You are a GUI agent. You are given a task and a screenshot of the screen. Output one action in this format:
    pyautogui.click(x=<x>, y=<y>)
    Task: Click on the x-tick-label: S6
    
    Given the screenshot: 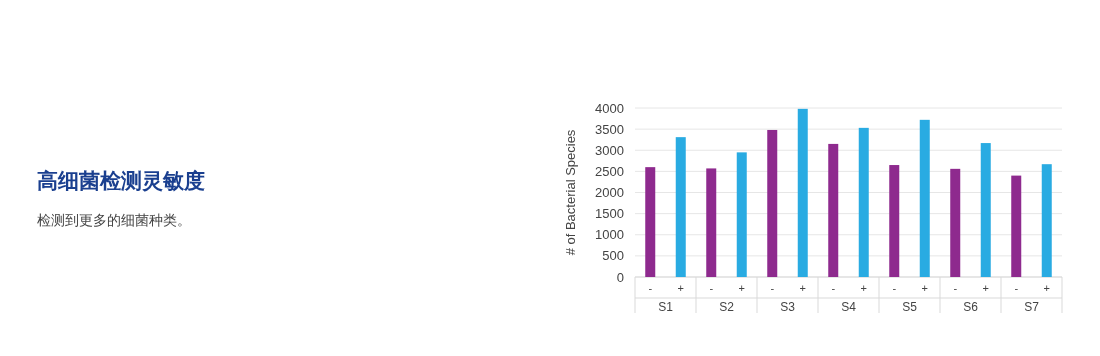 What is the action you would take?
    pyautogui.click(x=971, y=307)
    